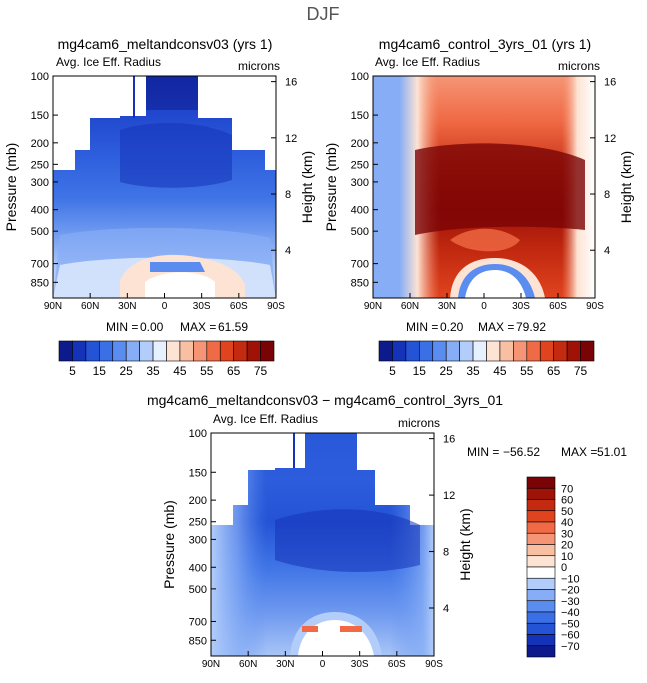 The width and height of the screenshot is (647, 683). I want to click on height-tick-label: 8, so click(607, 195).